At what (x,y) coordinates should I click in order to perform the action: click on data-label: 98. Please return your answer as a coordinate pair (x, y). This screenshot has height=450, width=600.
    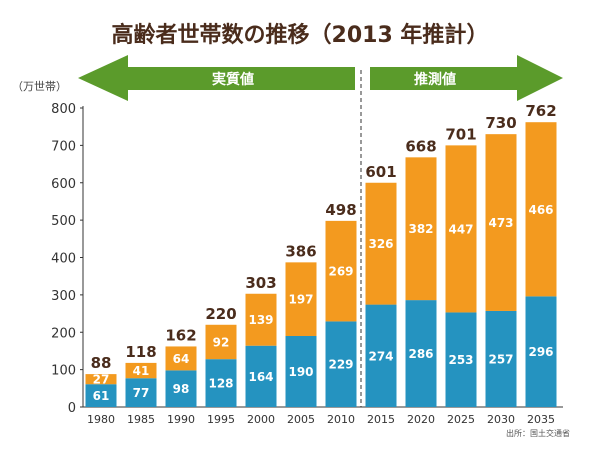
    Looking at the image, I should click on (181, 389).